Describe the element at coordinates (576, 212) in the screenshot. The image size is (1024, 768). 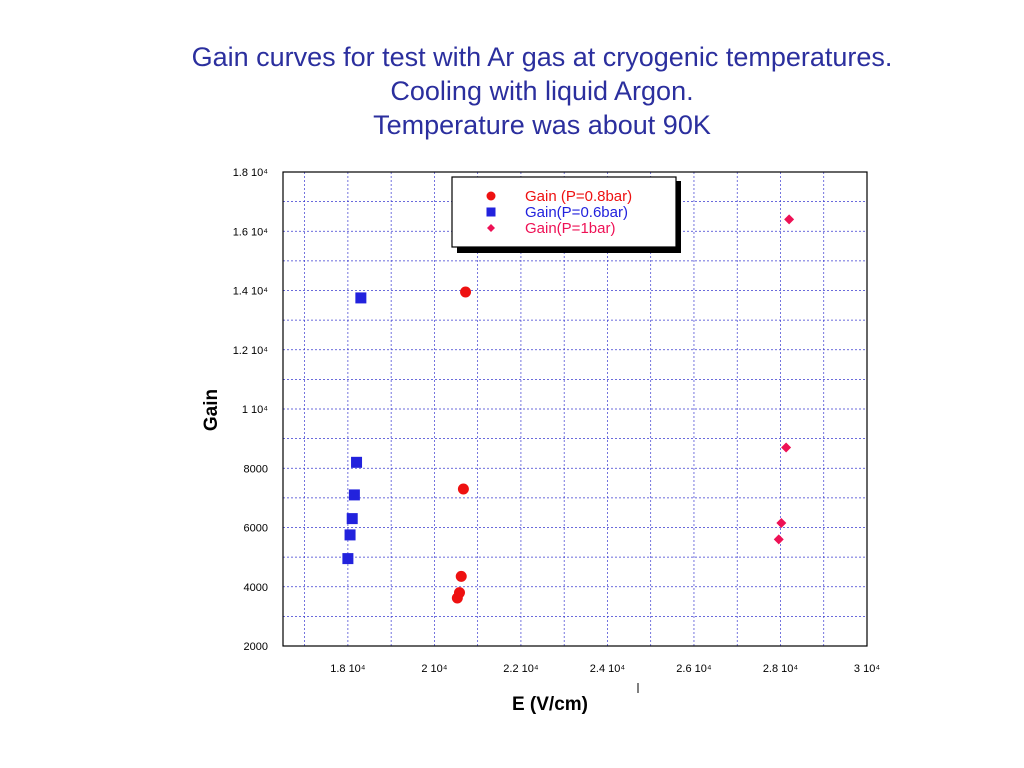
I see `legend-label: Gain(P=0.6bar)` at that location.